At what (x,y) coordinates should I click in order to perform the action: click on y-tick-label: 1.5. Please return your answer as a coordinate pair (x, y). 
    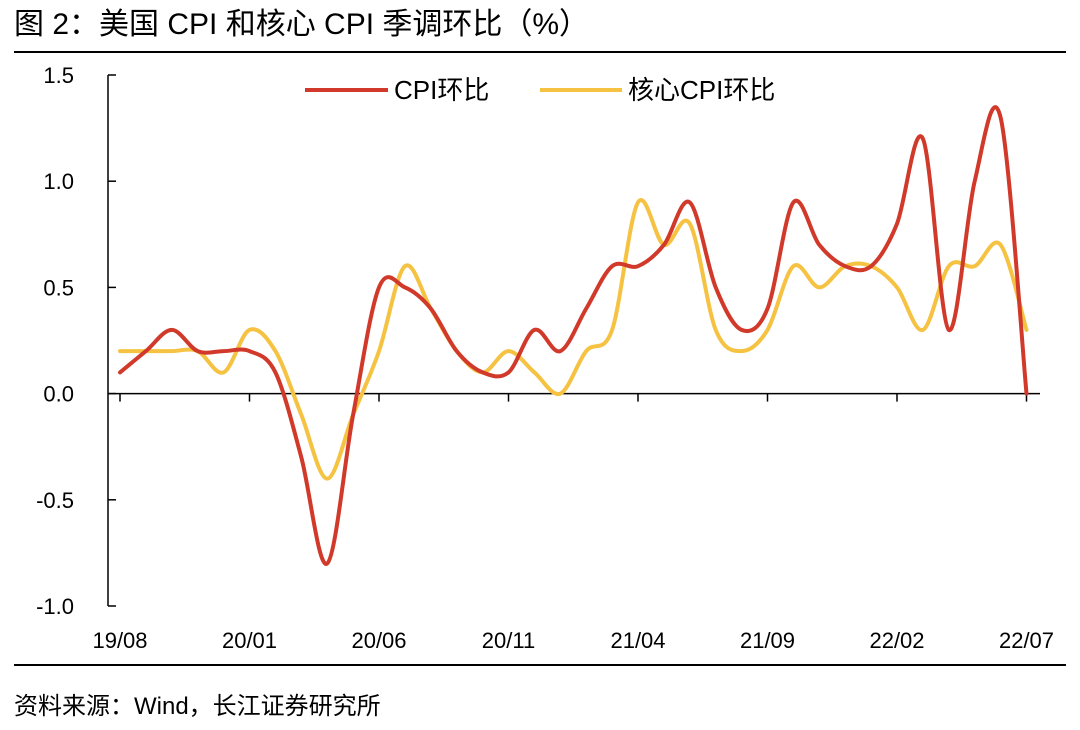
    Looking at the image, I should click on (58, 75).